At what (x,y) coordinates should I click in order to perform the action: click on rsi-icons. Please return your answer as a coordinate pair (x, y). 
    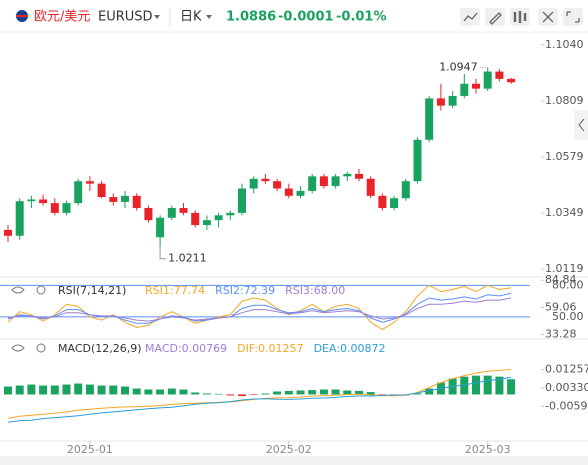
    Looking at the image, I should click on (28, 319).